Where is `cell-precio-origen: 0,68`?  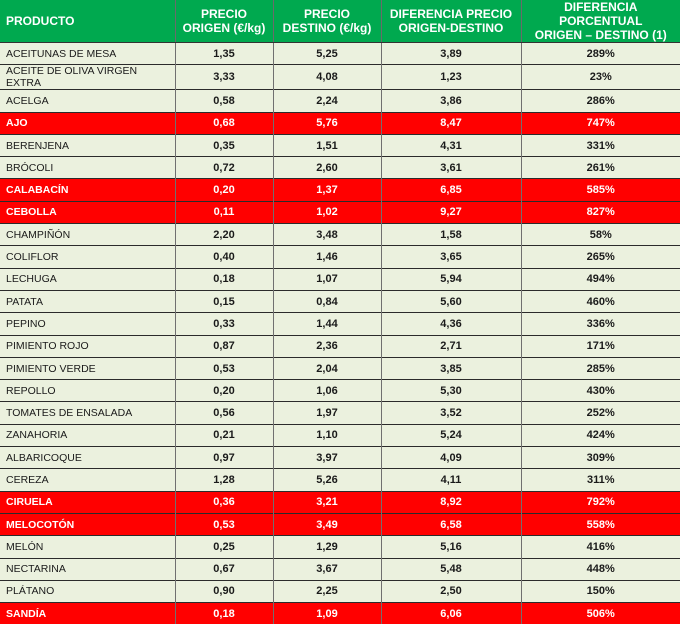 cell-precio-origen: 0,68 is located at coordinates (224, 123).